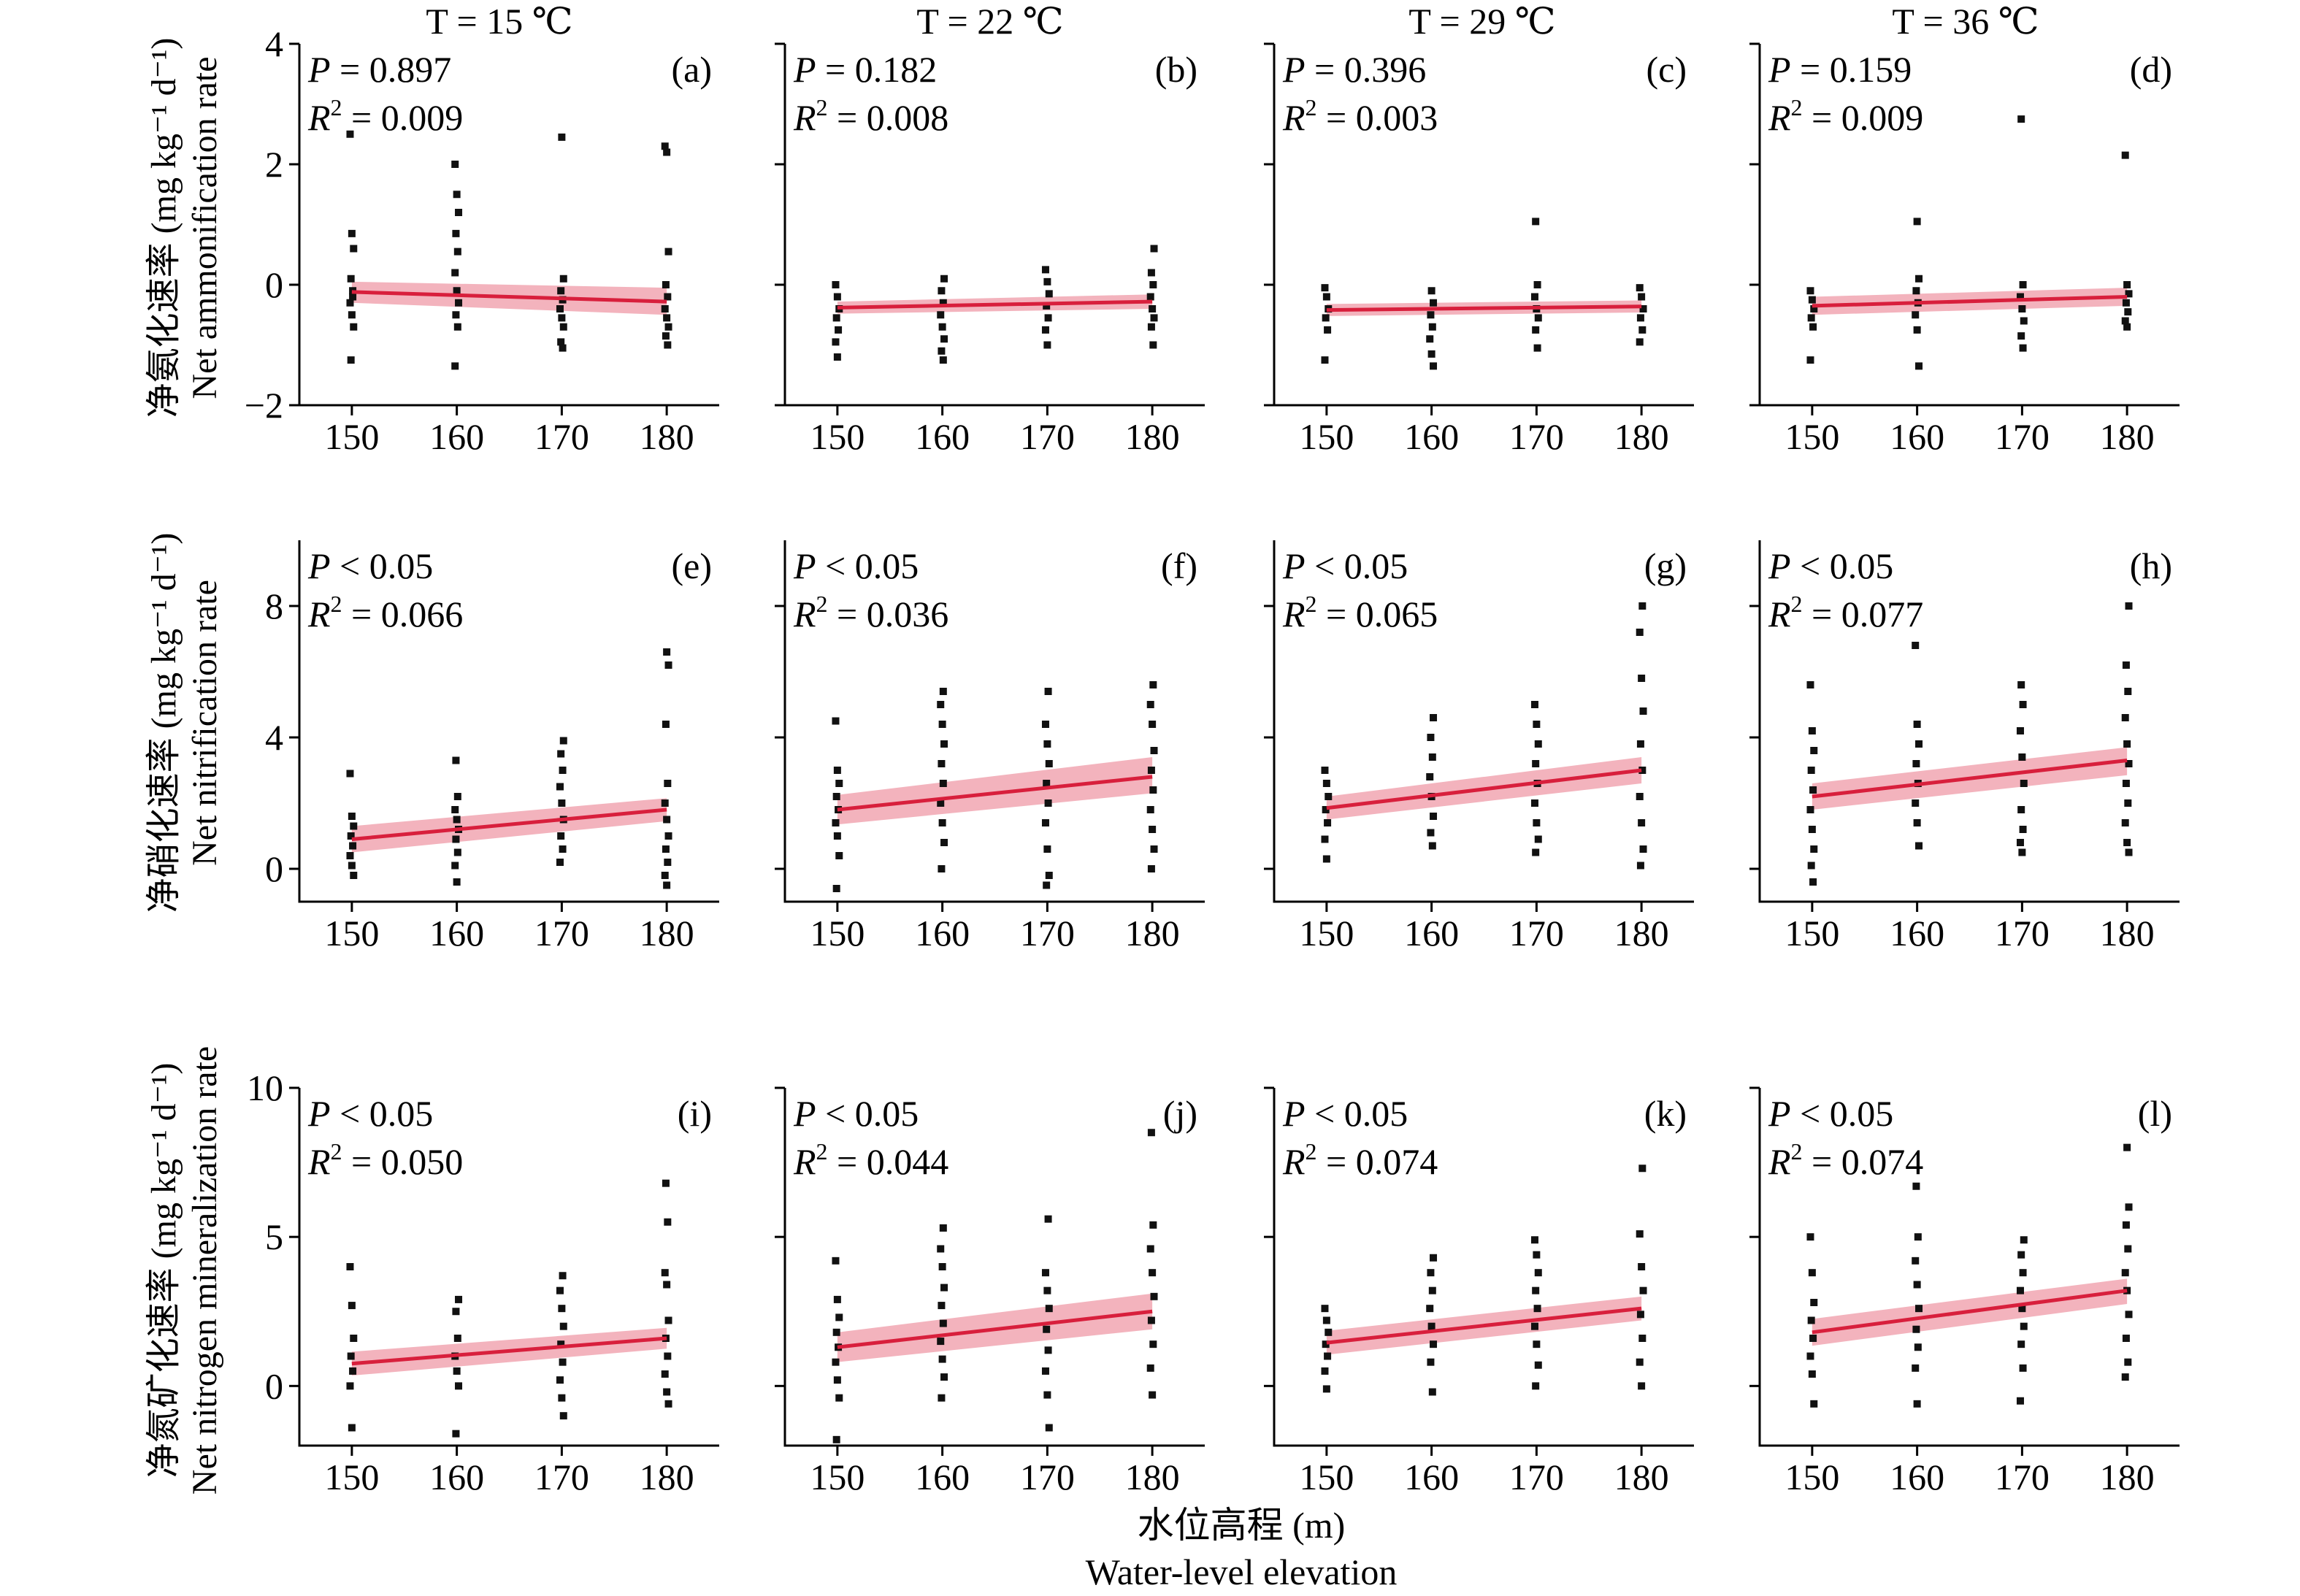 Image resolution: width=2300 pixels, height=1596 pixels. I want to click on x-tick-label-c-160: 160, so click(1431, 436).